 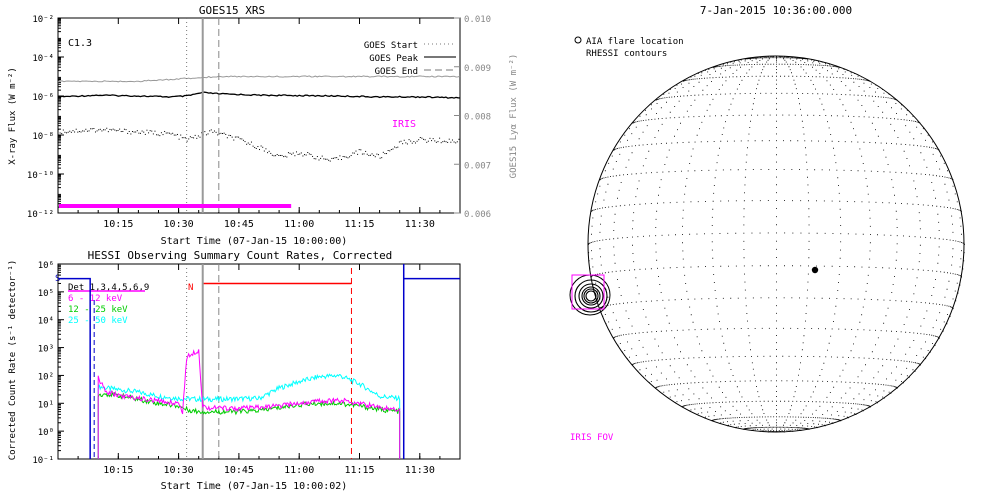 I want to click on goes-y-tick-label: 10⁻², so click(x=43, y=20).